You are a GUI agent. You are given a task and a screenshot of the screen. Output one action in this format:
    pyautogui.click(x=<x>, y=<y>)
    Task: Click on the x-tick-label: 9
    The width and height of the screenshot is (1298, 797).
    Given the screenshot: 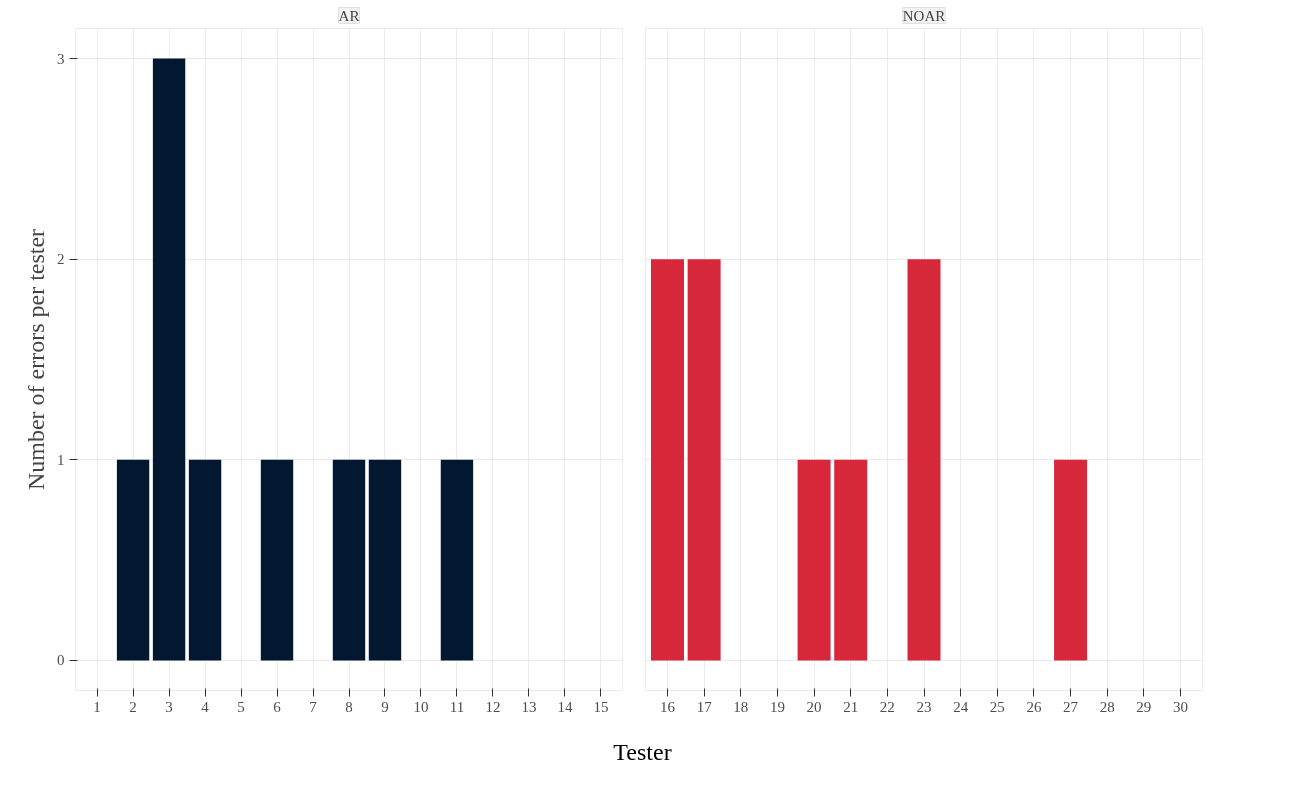 What is the action you would take?
    pyautogui.click(x=385, y=706)
    